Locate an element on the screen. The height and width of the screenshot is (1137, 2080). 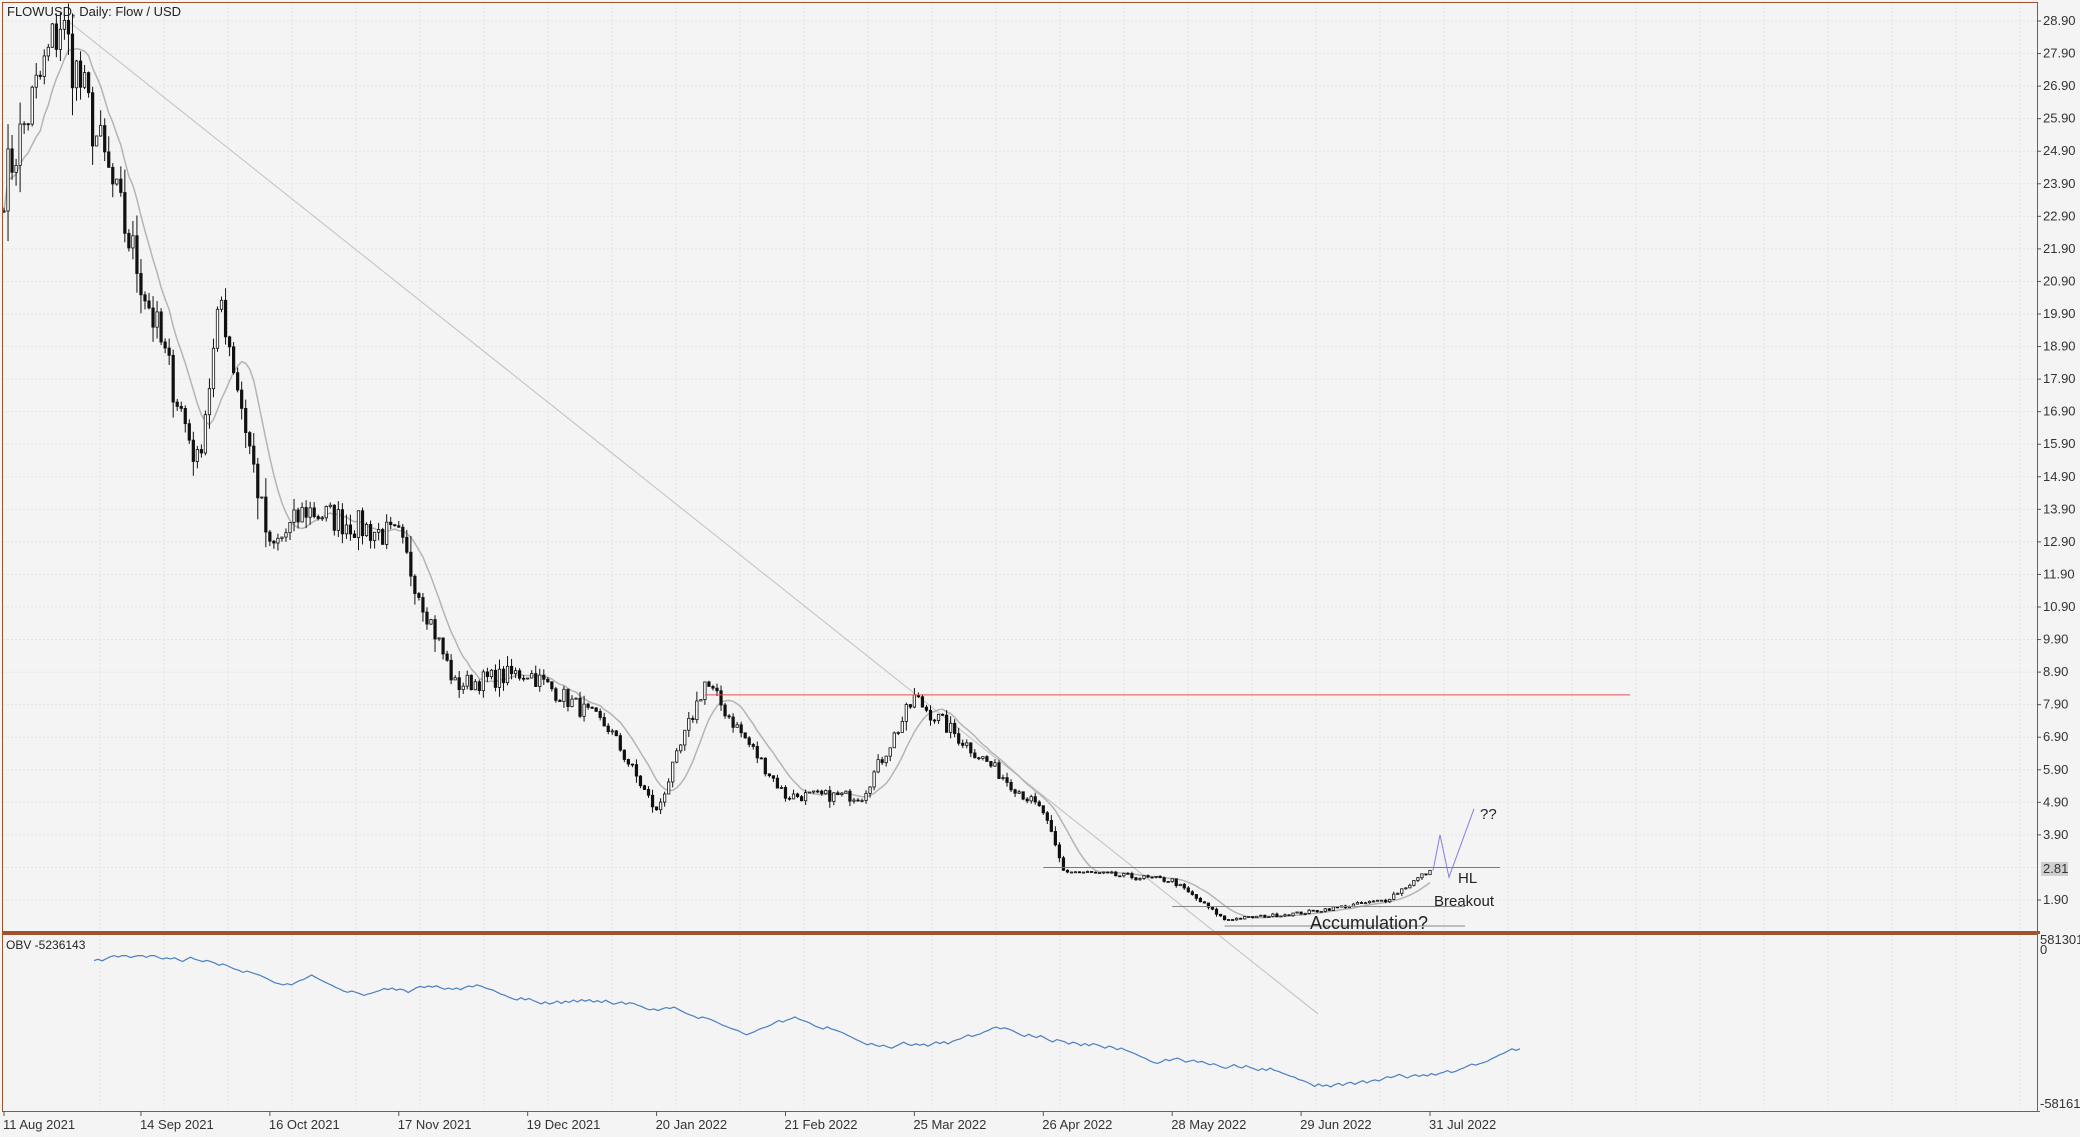
current-price-tag is located at coordinates (2054, 869).